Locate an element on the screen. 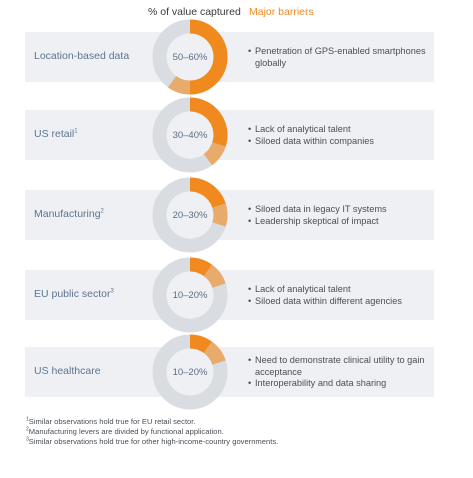  sector-label: Location-based data is located at coordinates (81, 56).